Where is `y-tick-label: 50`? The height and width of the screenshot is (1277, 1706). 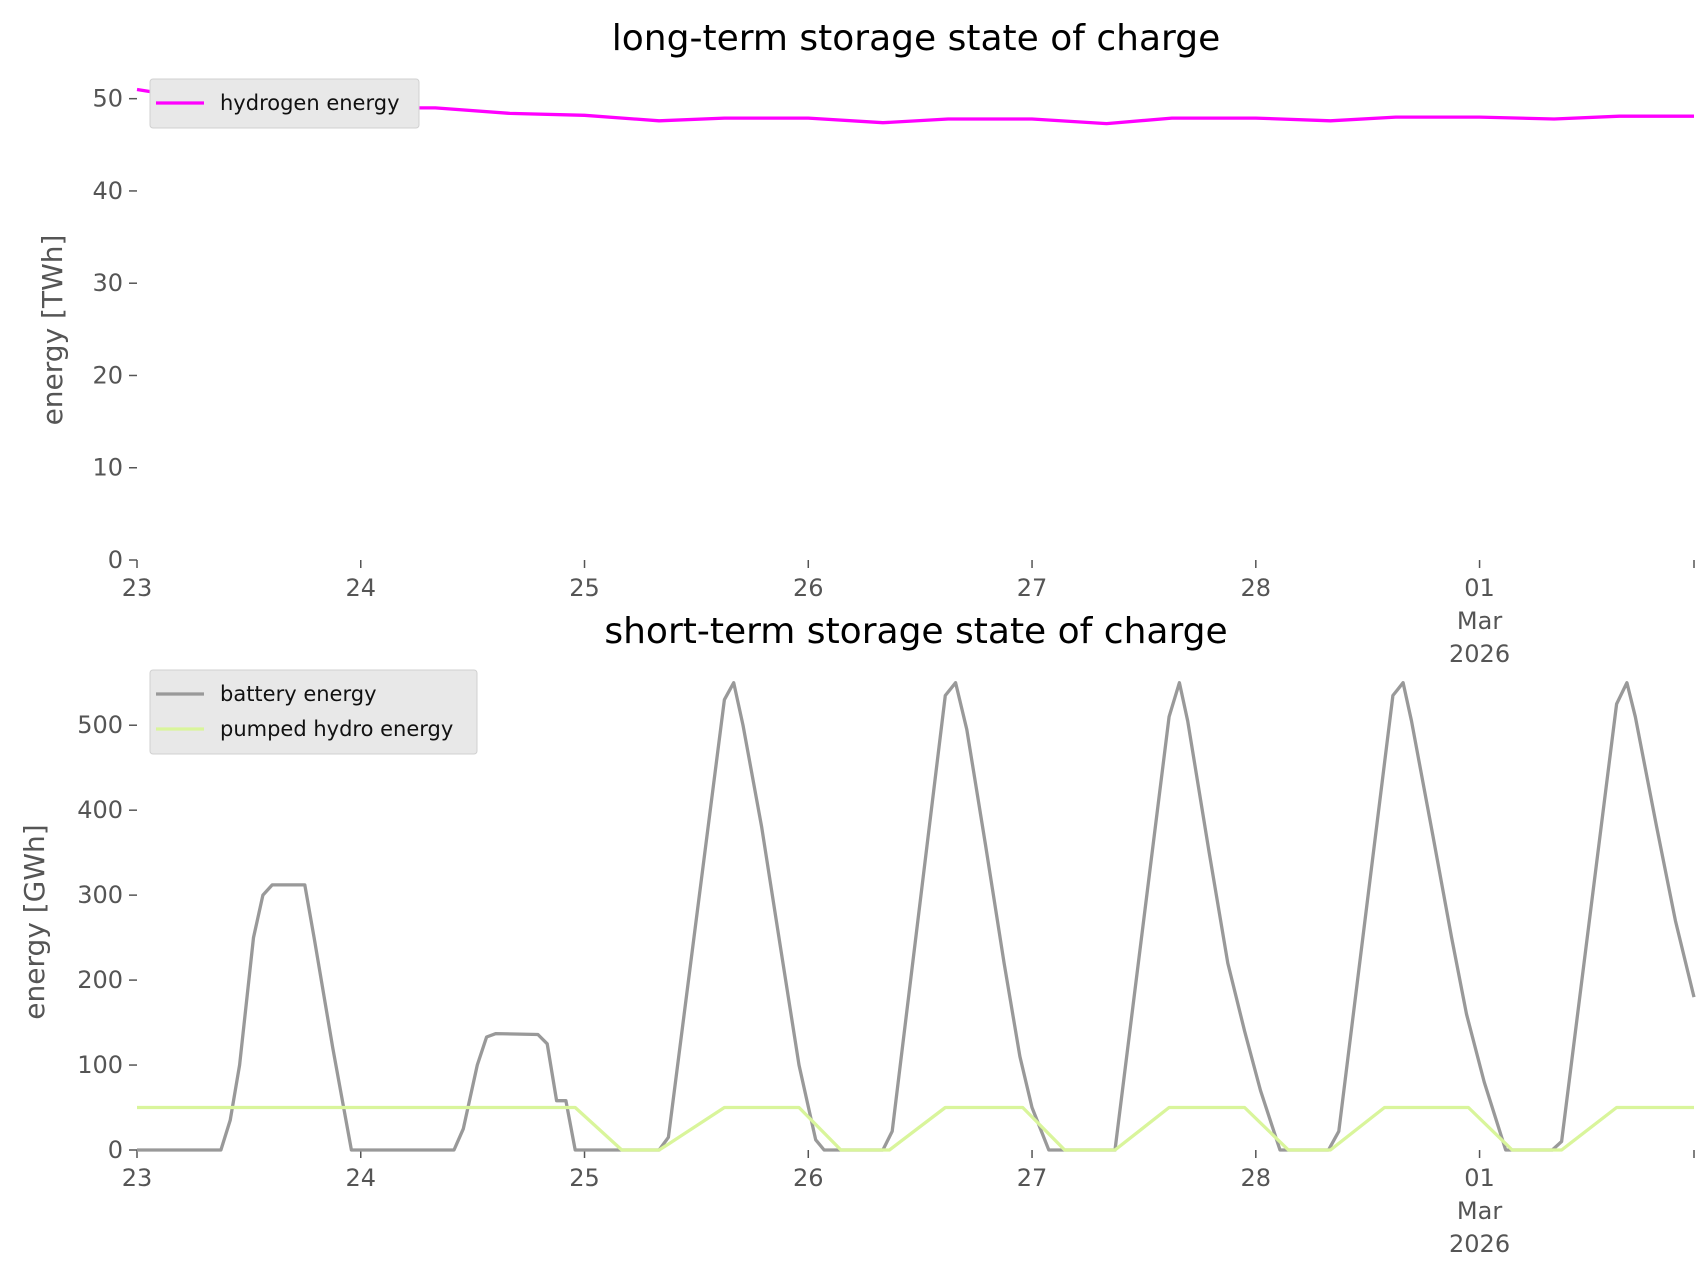 y-tick-label: 50 is located at coordinates (107, 99).